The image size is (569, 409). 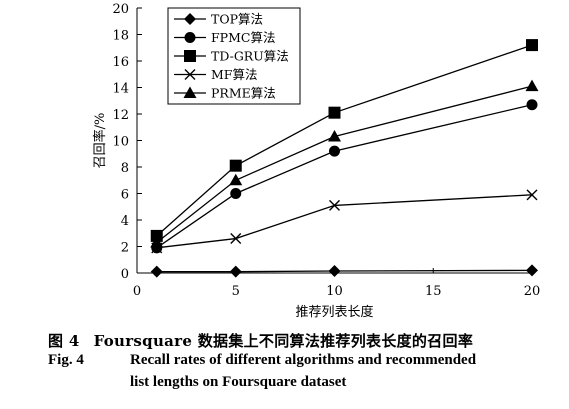 What do you see at coordinates (120, 9) in the screenshot?
I see `y-tick-label: 20` at bounding box center [120, 9].